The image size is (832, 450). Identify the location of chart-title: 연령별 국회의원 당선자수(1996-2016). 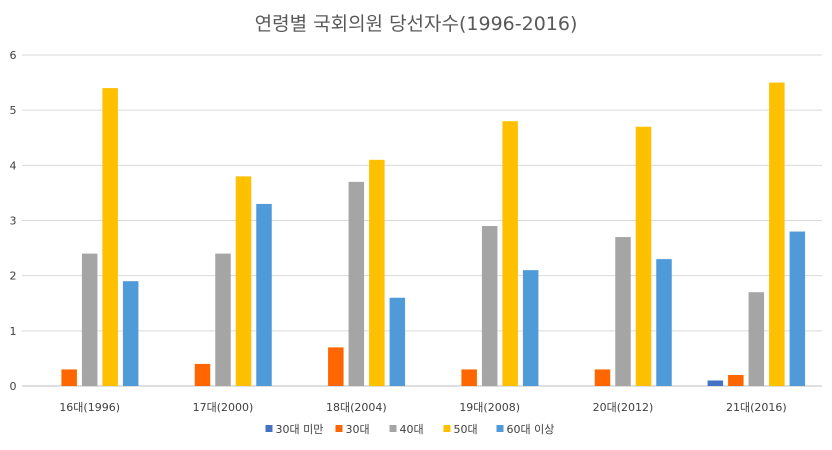
(416, 24).